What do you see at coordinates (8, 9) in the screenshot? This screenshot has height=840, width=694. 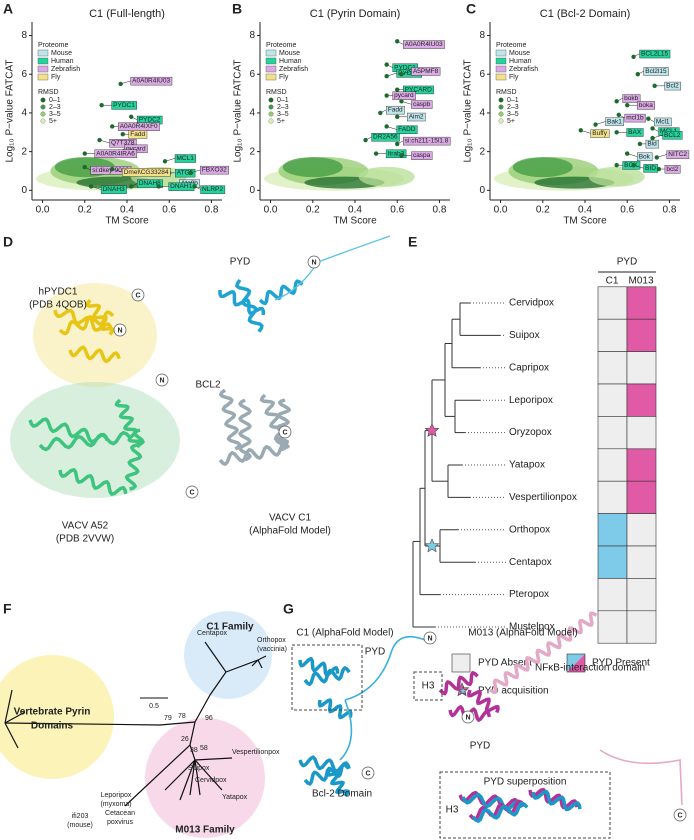 I see `panel-letter: A` at bounding box center [8, 9].